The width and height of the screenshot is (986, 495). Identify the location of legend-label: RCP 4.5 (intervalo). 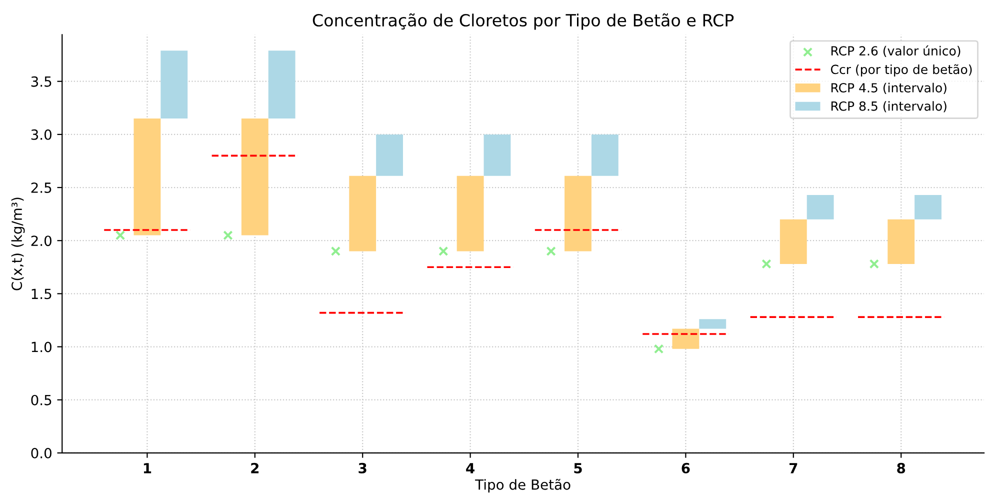
(888, 88).